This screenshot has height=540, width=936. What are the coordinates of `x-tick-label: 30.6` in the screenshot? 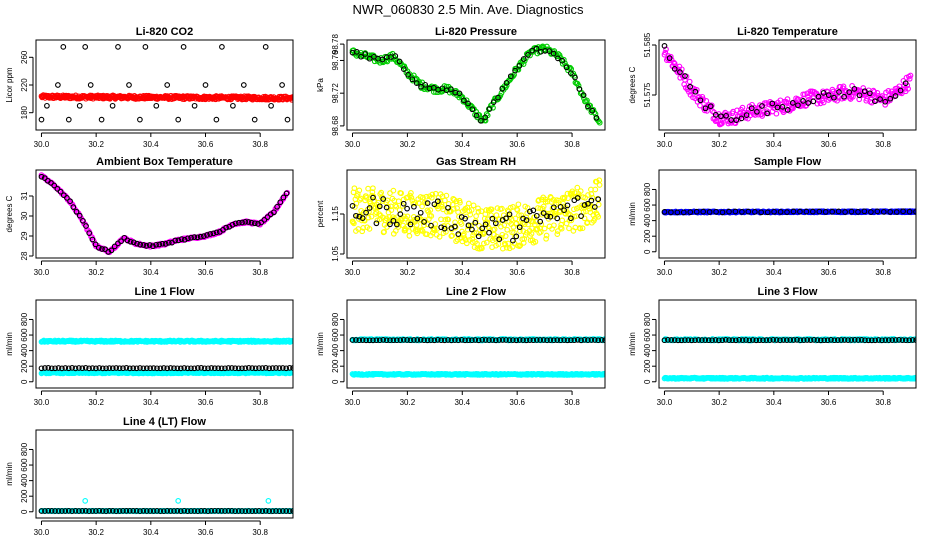 It's located at (206, 402).